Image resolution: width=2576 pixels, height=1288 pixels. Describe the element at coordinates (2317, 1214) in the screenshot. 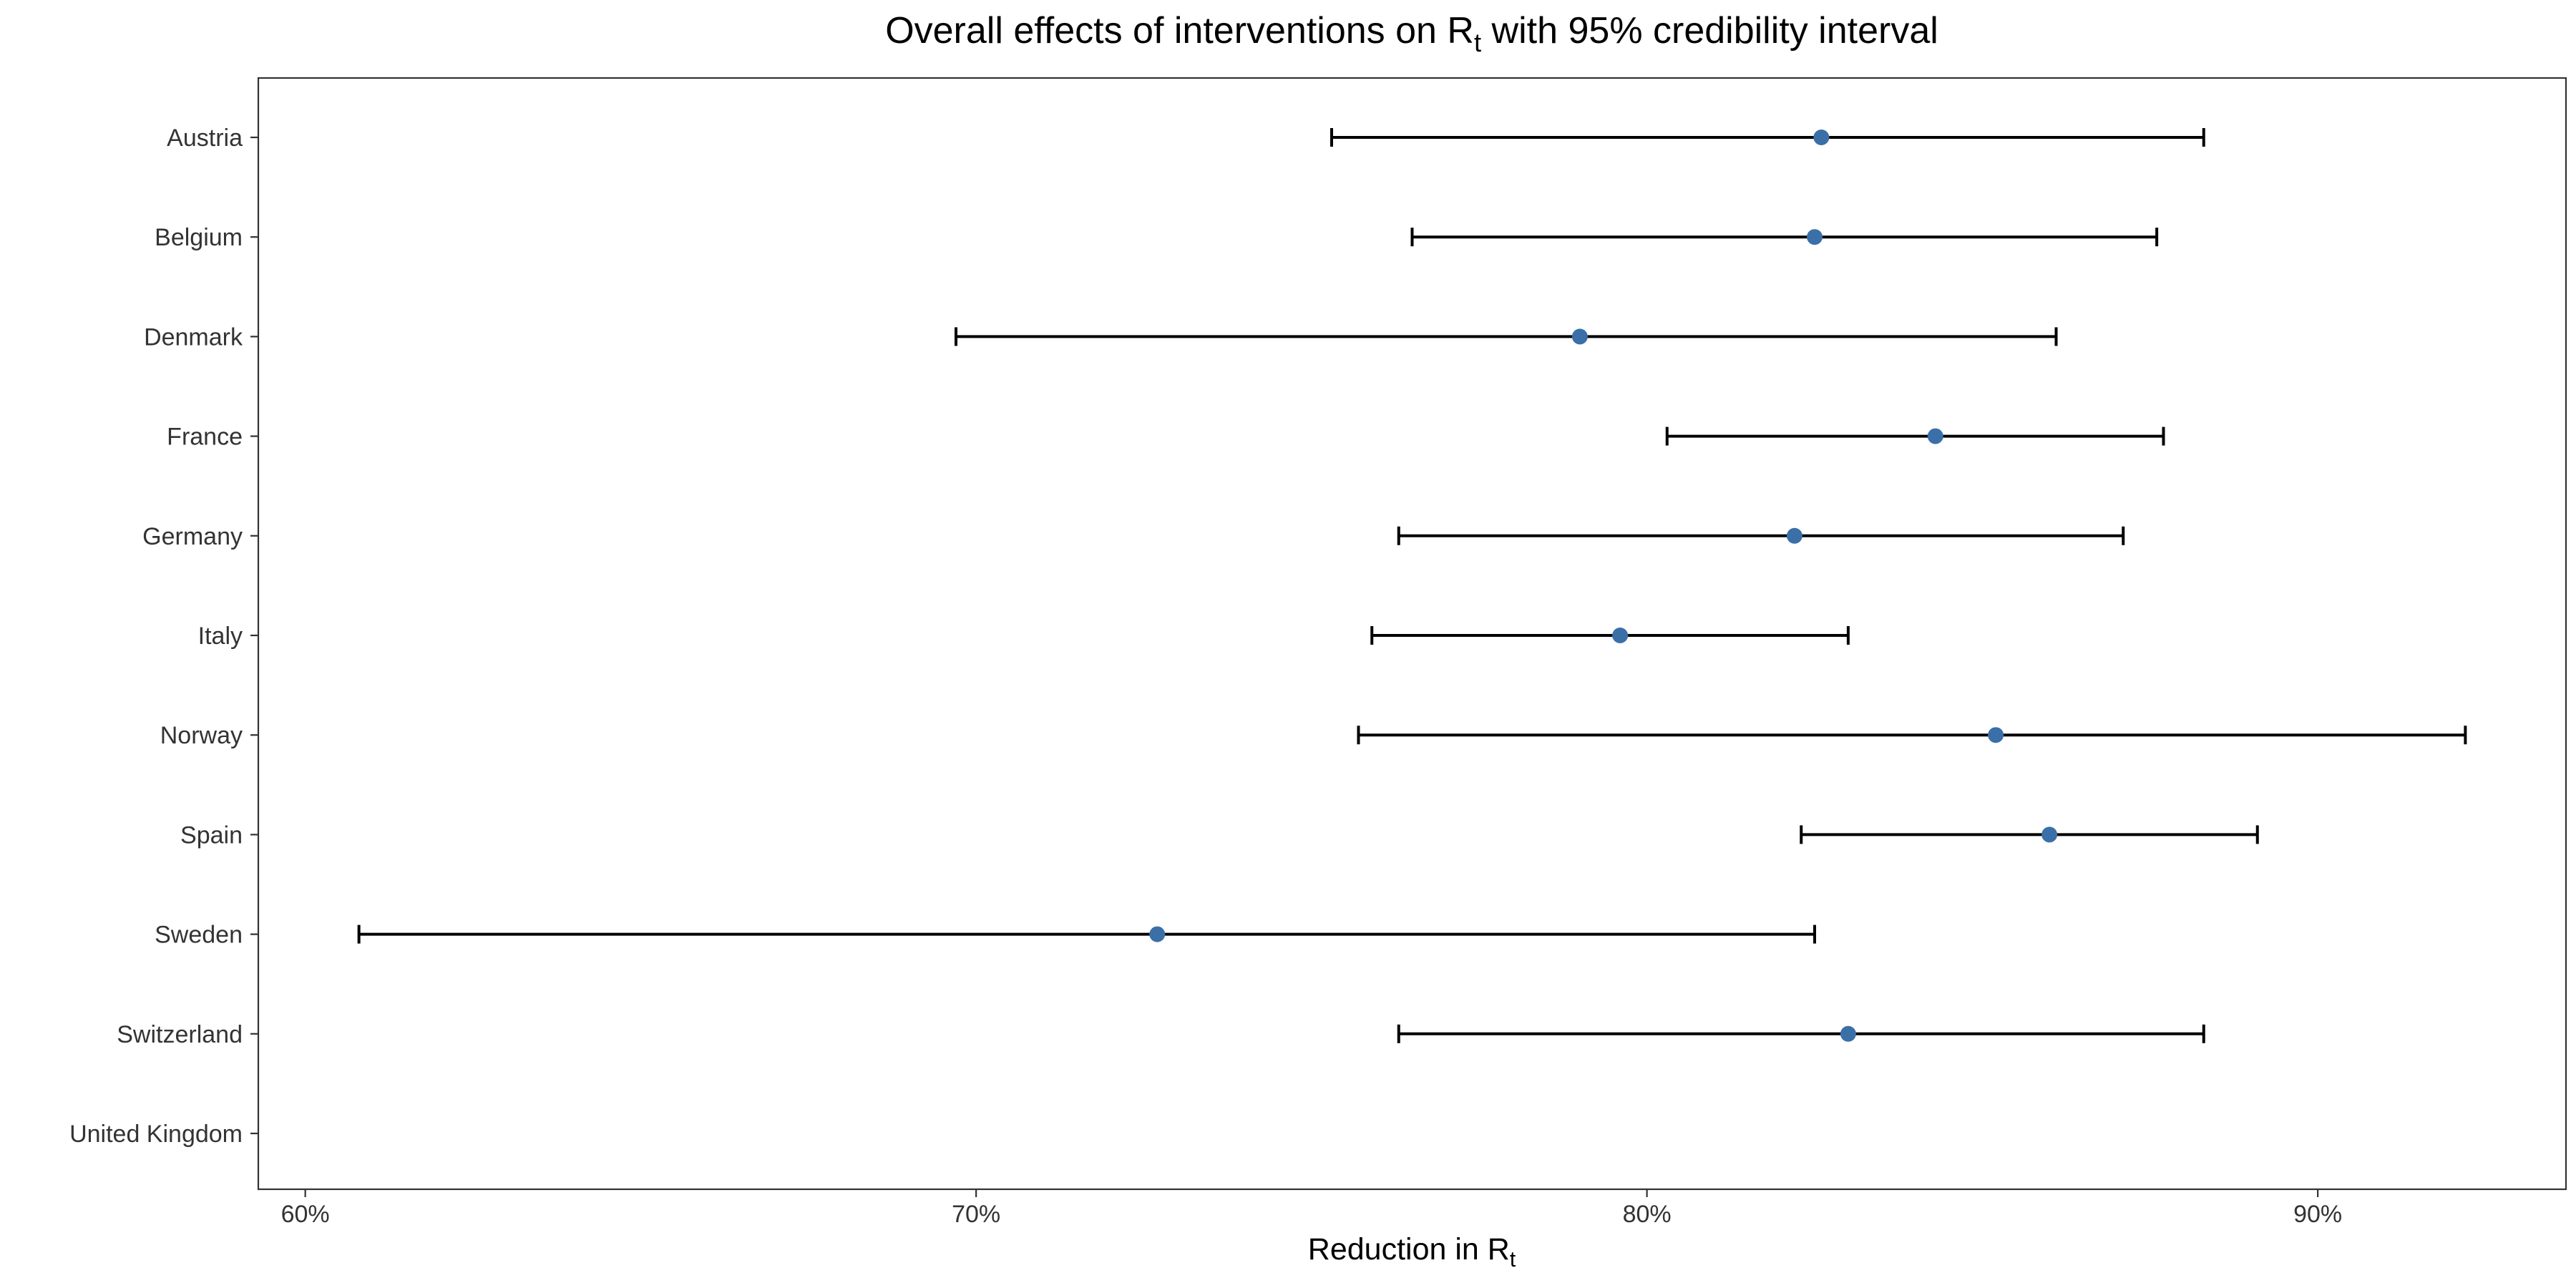

I see `x-tick-label-90-pct: 90%` at that location.